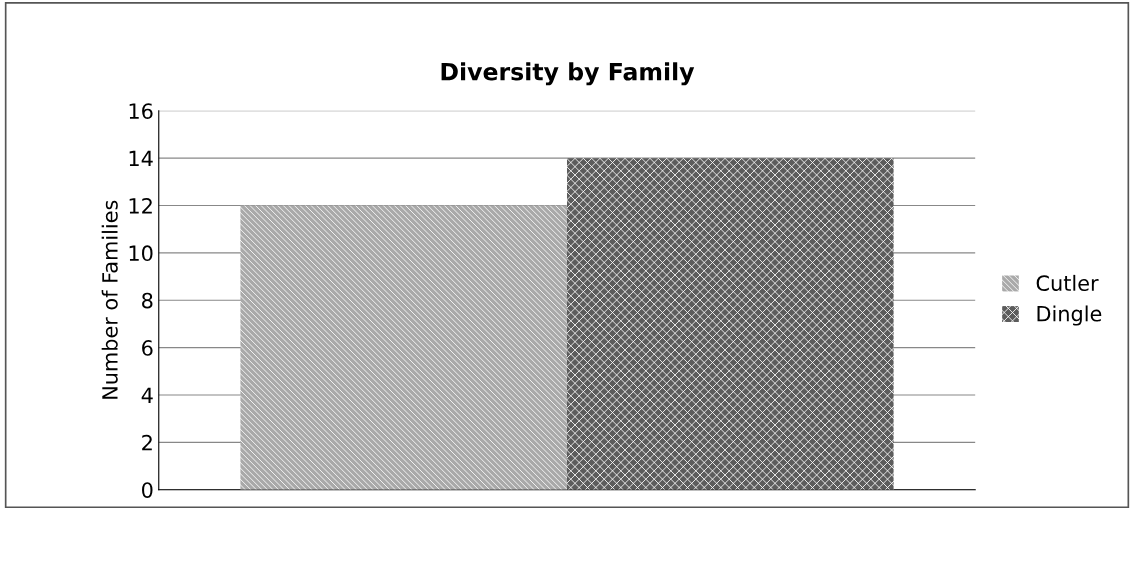 The image size is (1134, 583). What do you see at coordinates (1069, 315) in the screenshot?
I see `legend-label: Dingle` at bounding box center [1069, 315].